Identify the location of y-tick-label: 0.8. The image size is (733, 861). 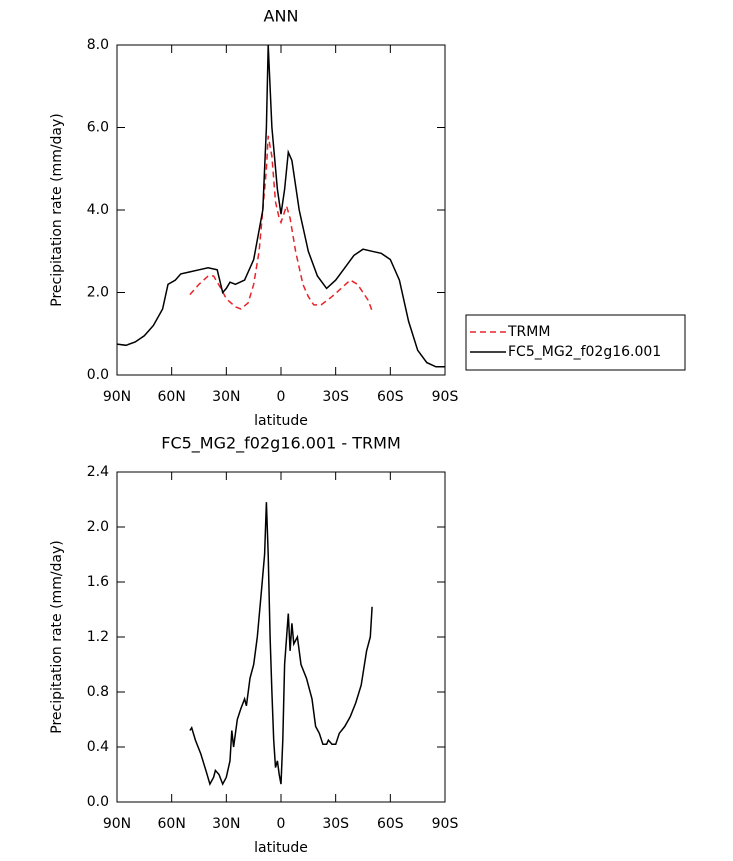
(98, 692).